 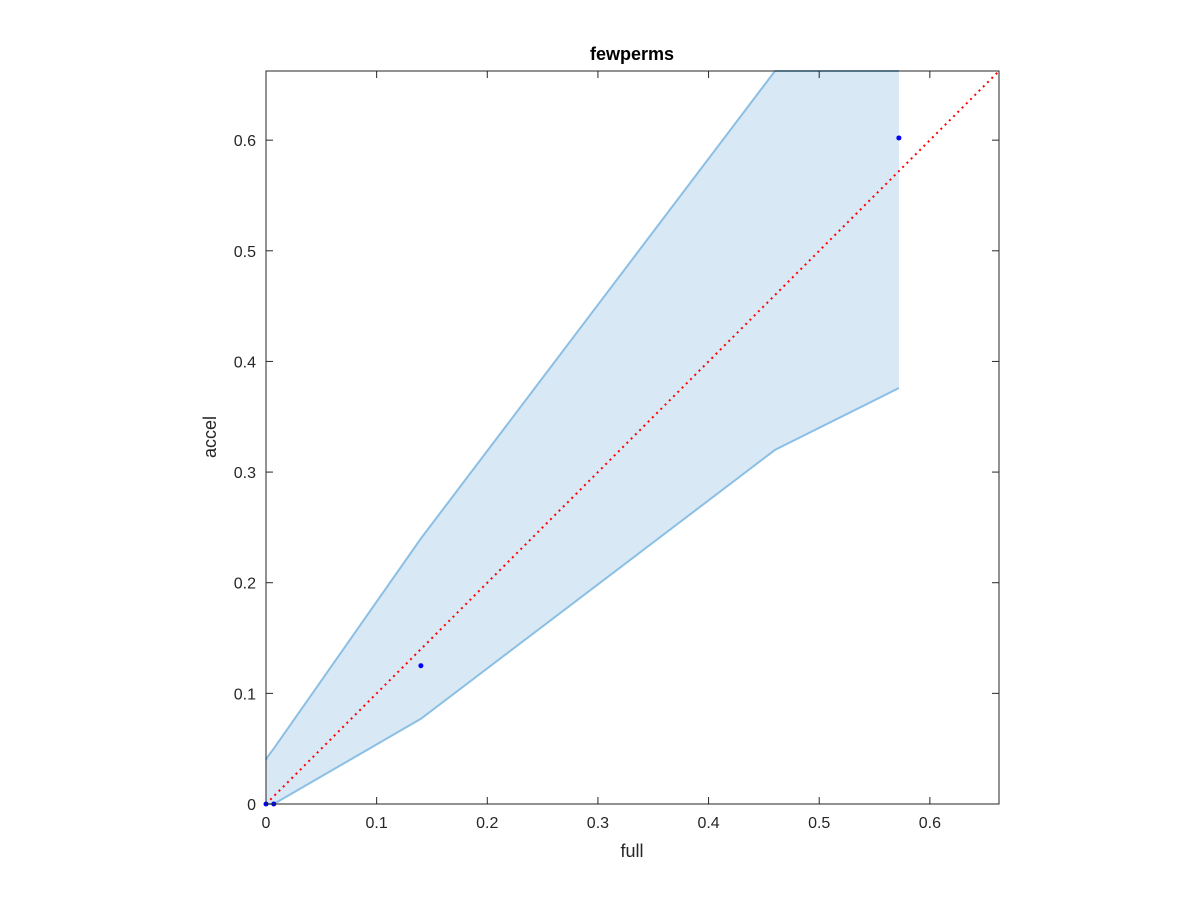 What do you see at coordinates (631, 851) in the screenshot?
I see `x-axis-label: full` at bounding box center [631, 851].